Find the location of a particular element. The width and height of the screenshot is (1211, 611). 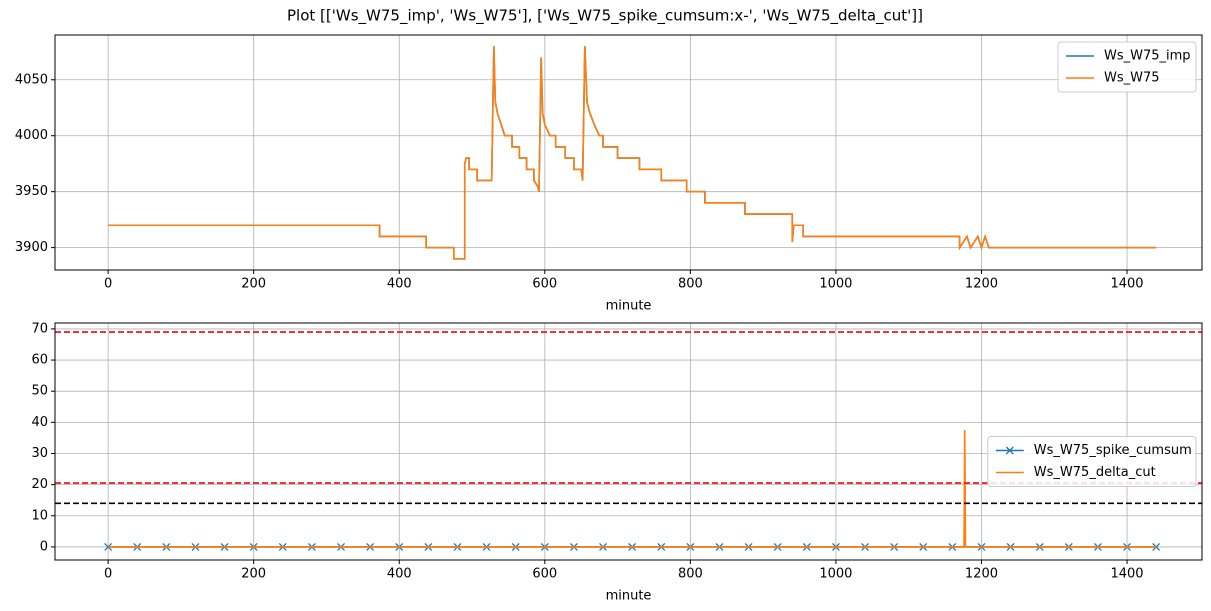

y-tick-label: 3900 is located at coordinates (31, 247).